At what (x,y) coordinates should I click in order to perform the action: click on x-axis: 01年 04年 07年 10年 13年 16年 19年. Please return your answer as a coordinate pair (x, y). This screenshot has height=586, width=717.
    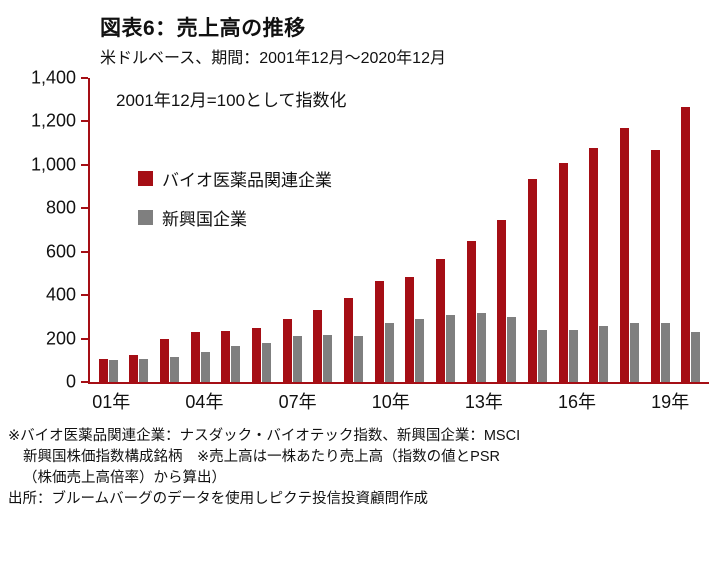
    Looking at the image, I should click on (398, 400).